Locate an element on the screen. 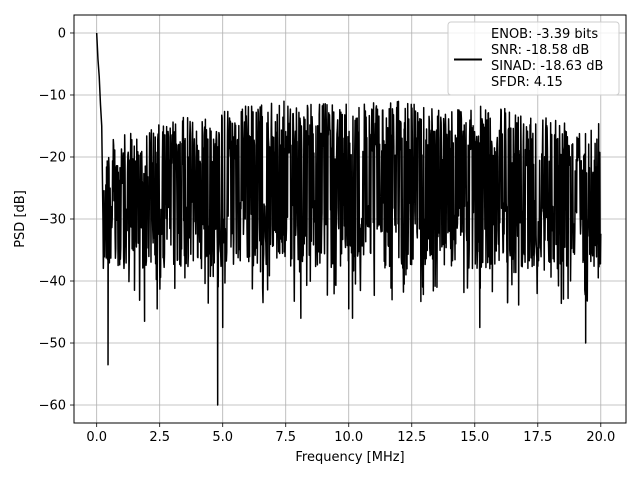  x-tick-label: 17.5 is located at coordinates (537, 437).